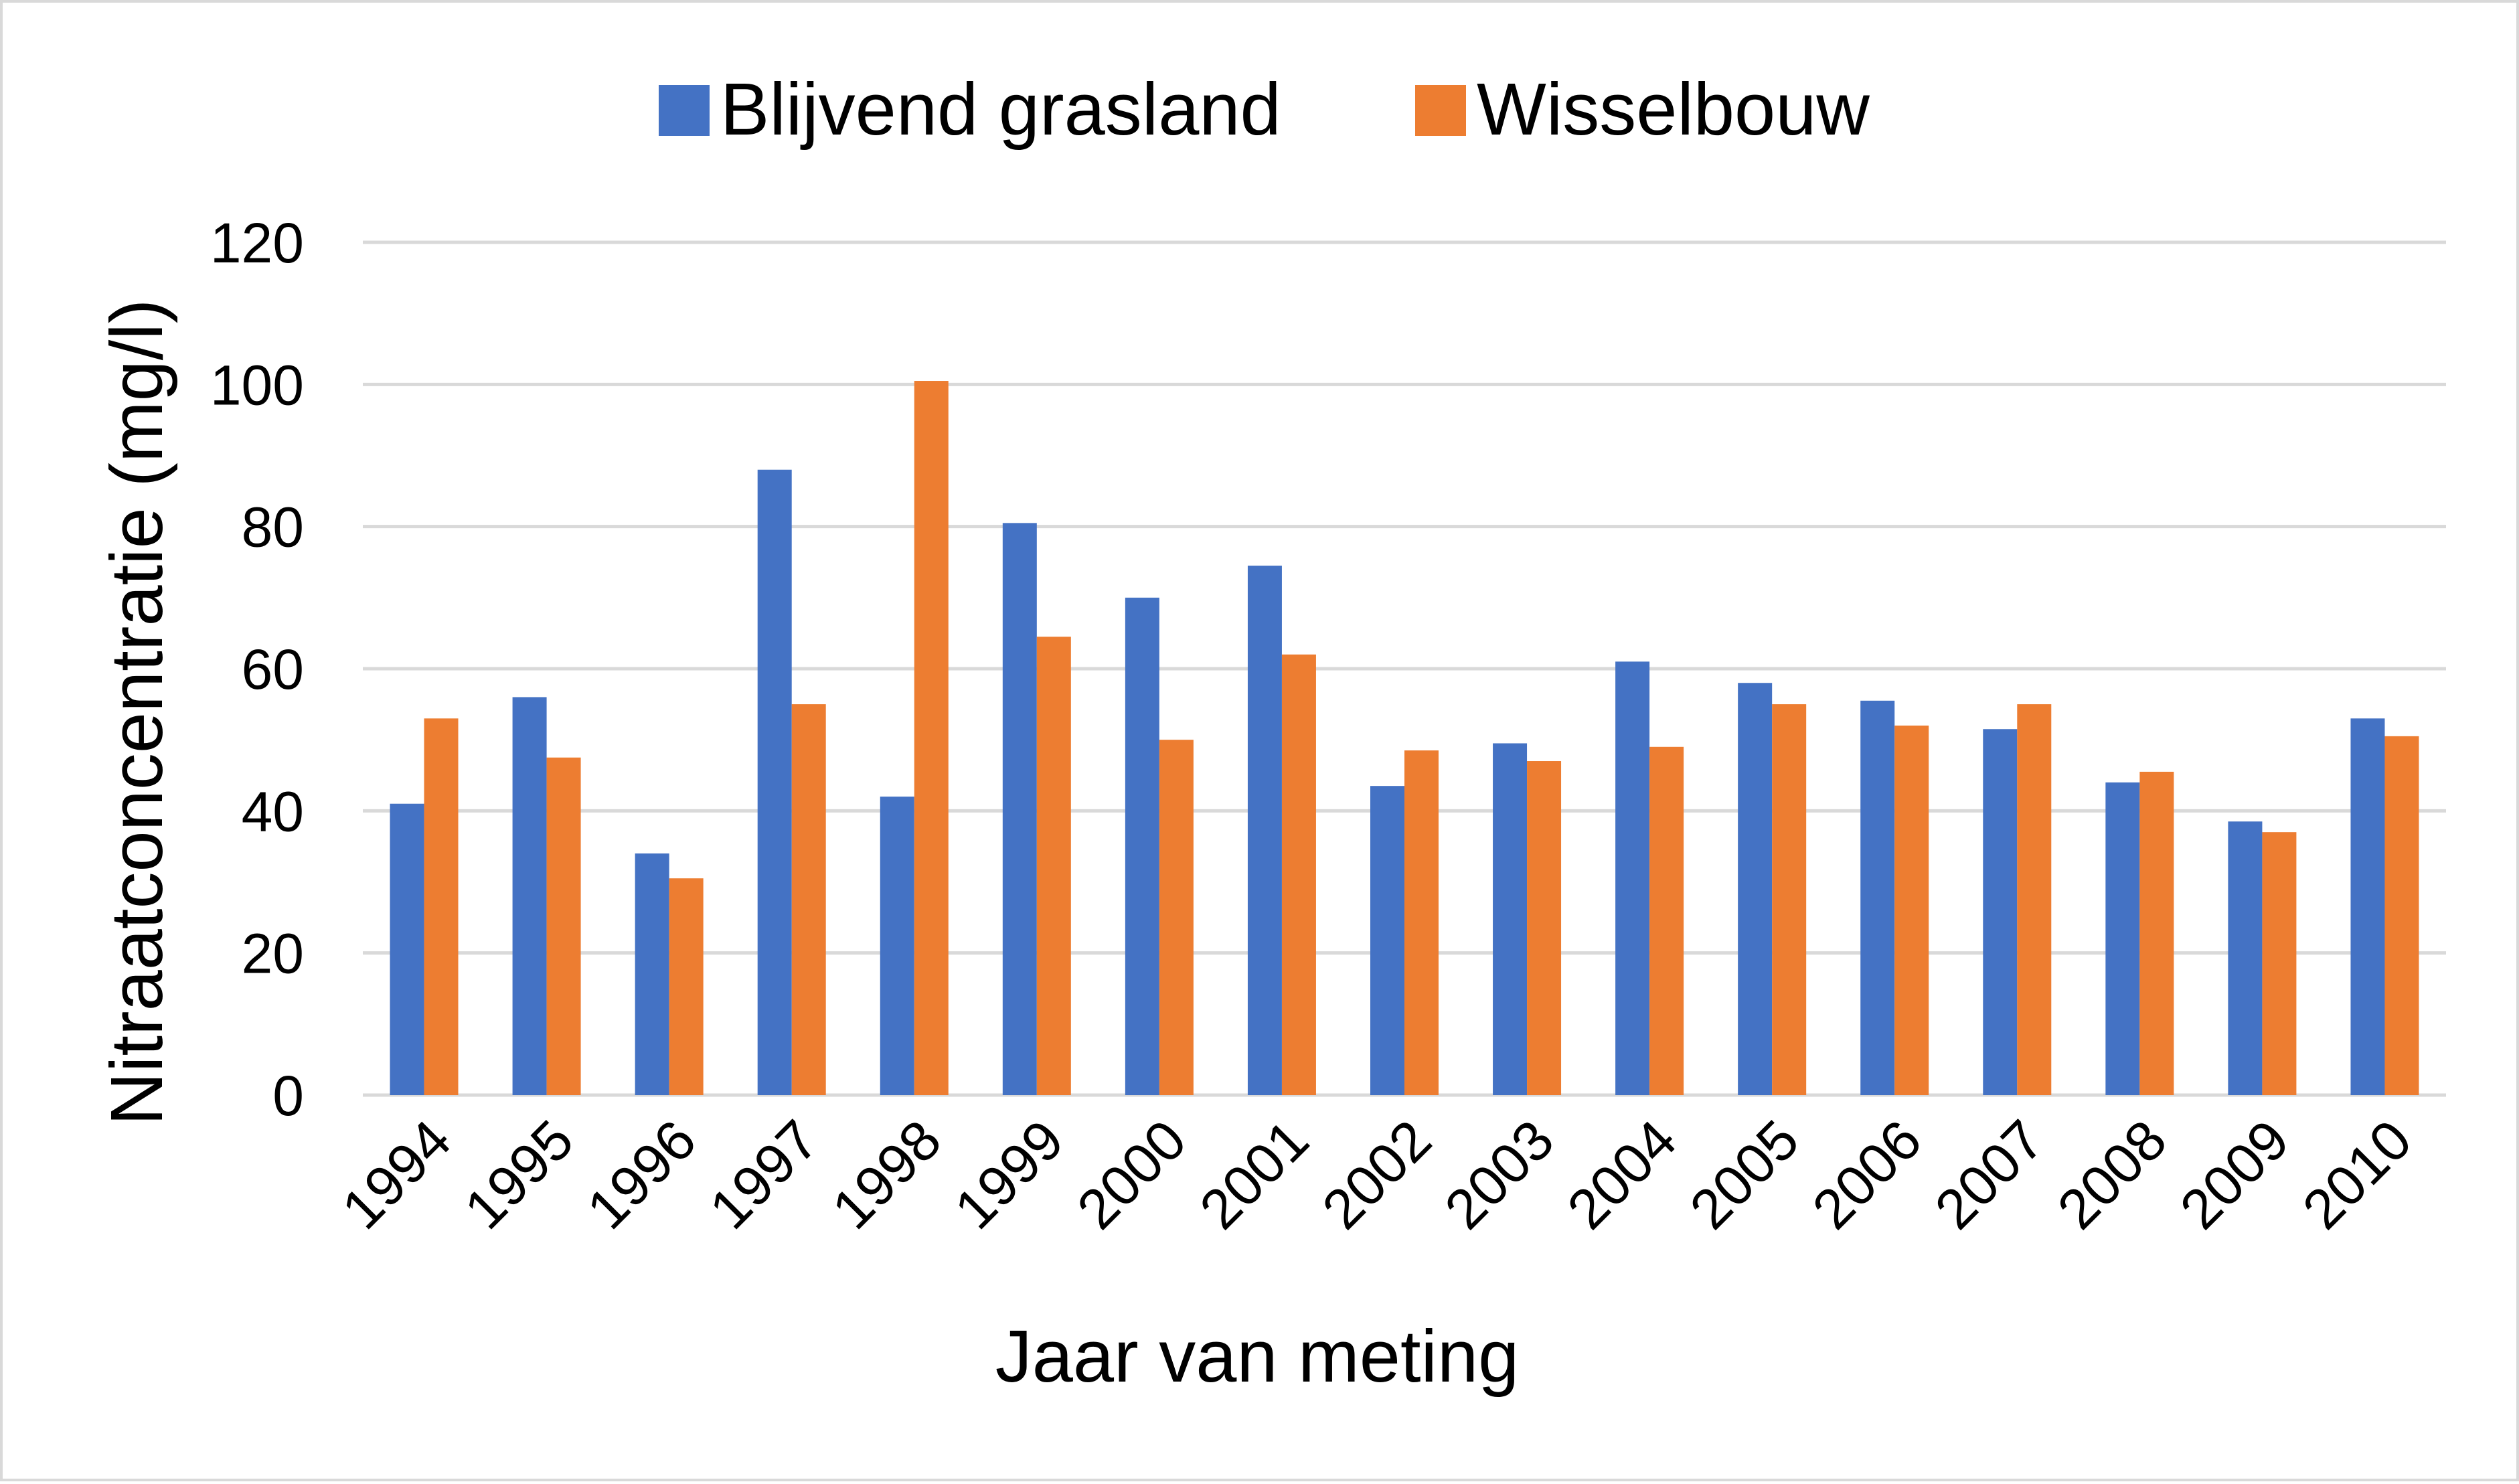 This screenshot has height=1484, width=2519. What do you see at coordinates (652, 974) in the screenshot?
I see `bar-blijvend-grasland-1996` at bounding box center [652, 974].